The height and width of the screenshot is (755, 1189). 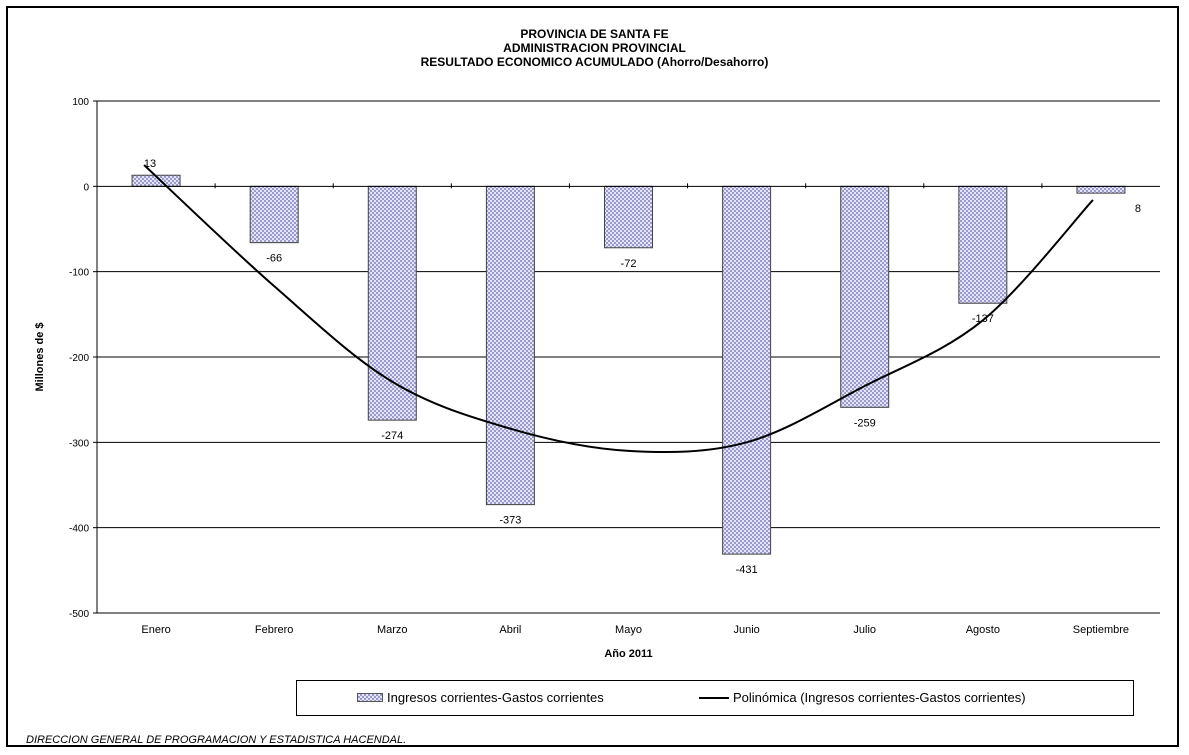 What do you see at coordinates (79, 614) in the screenshot?
I see `y-tick-label: -500` at bounding box center [79, 614].